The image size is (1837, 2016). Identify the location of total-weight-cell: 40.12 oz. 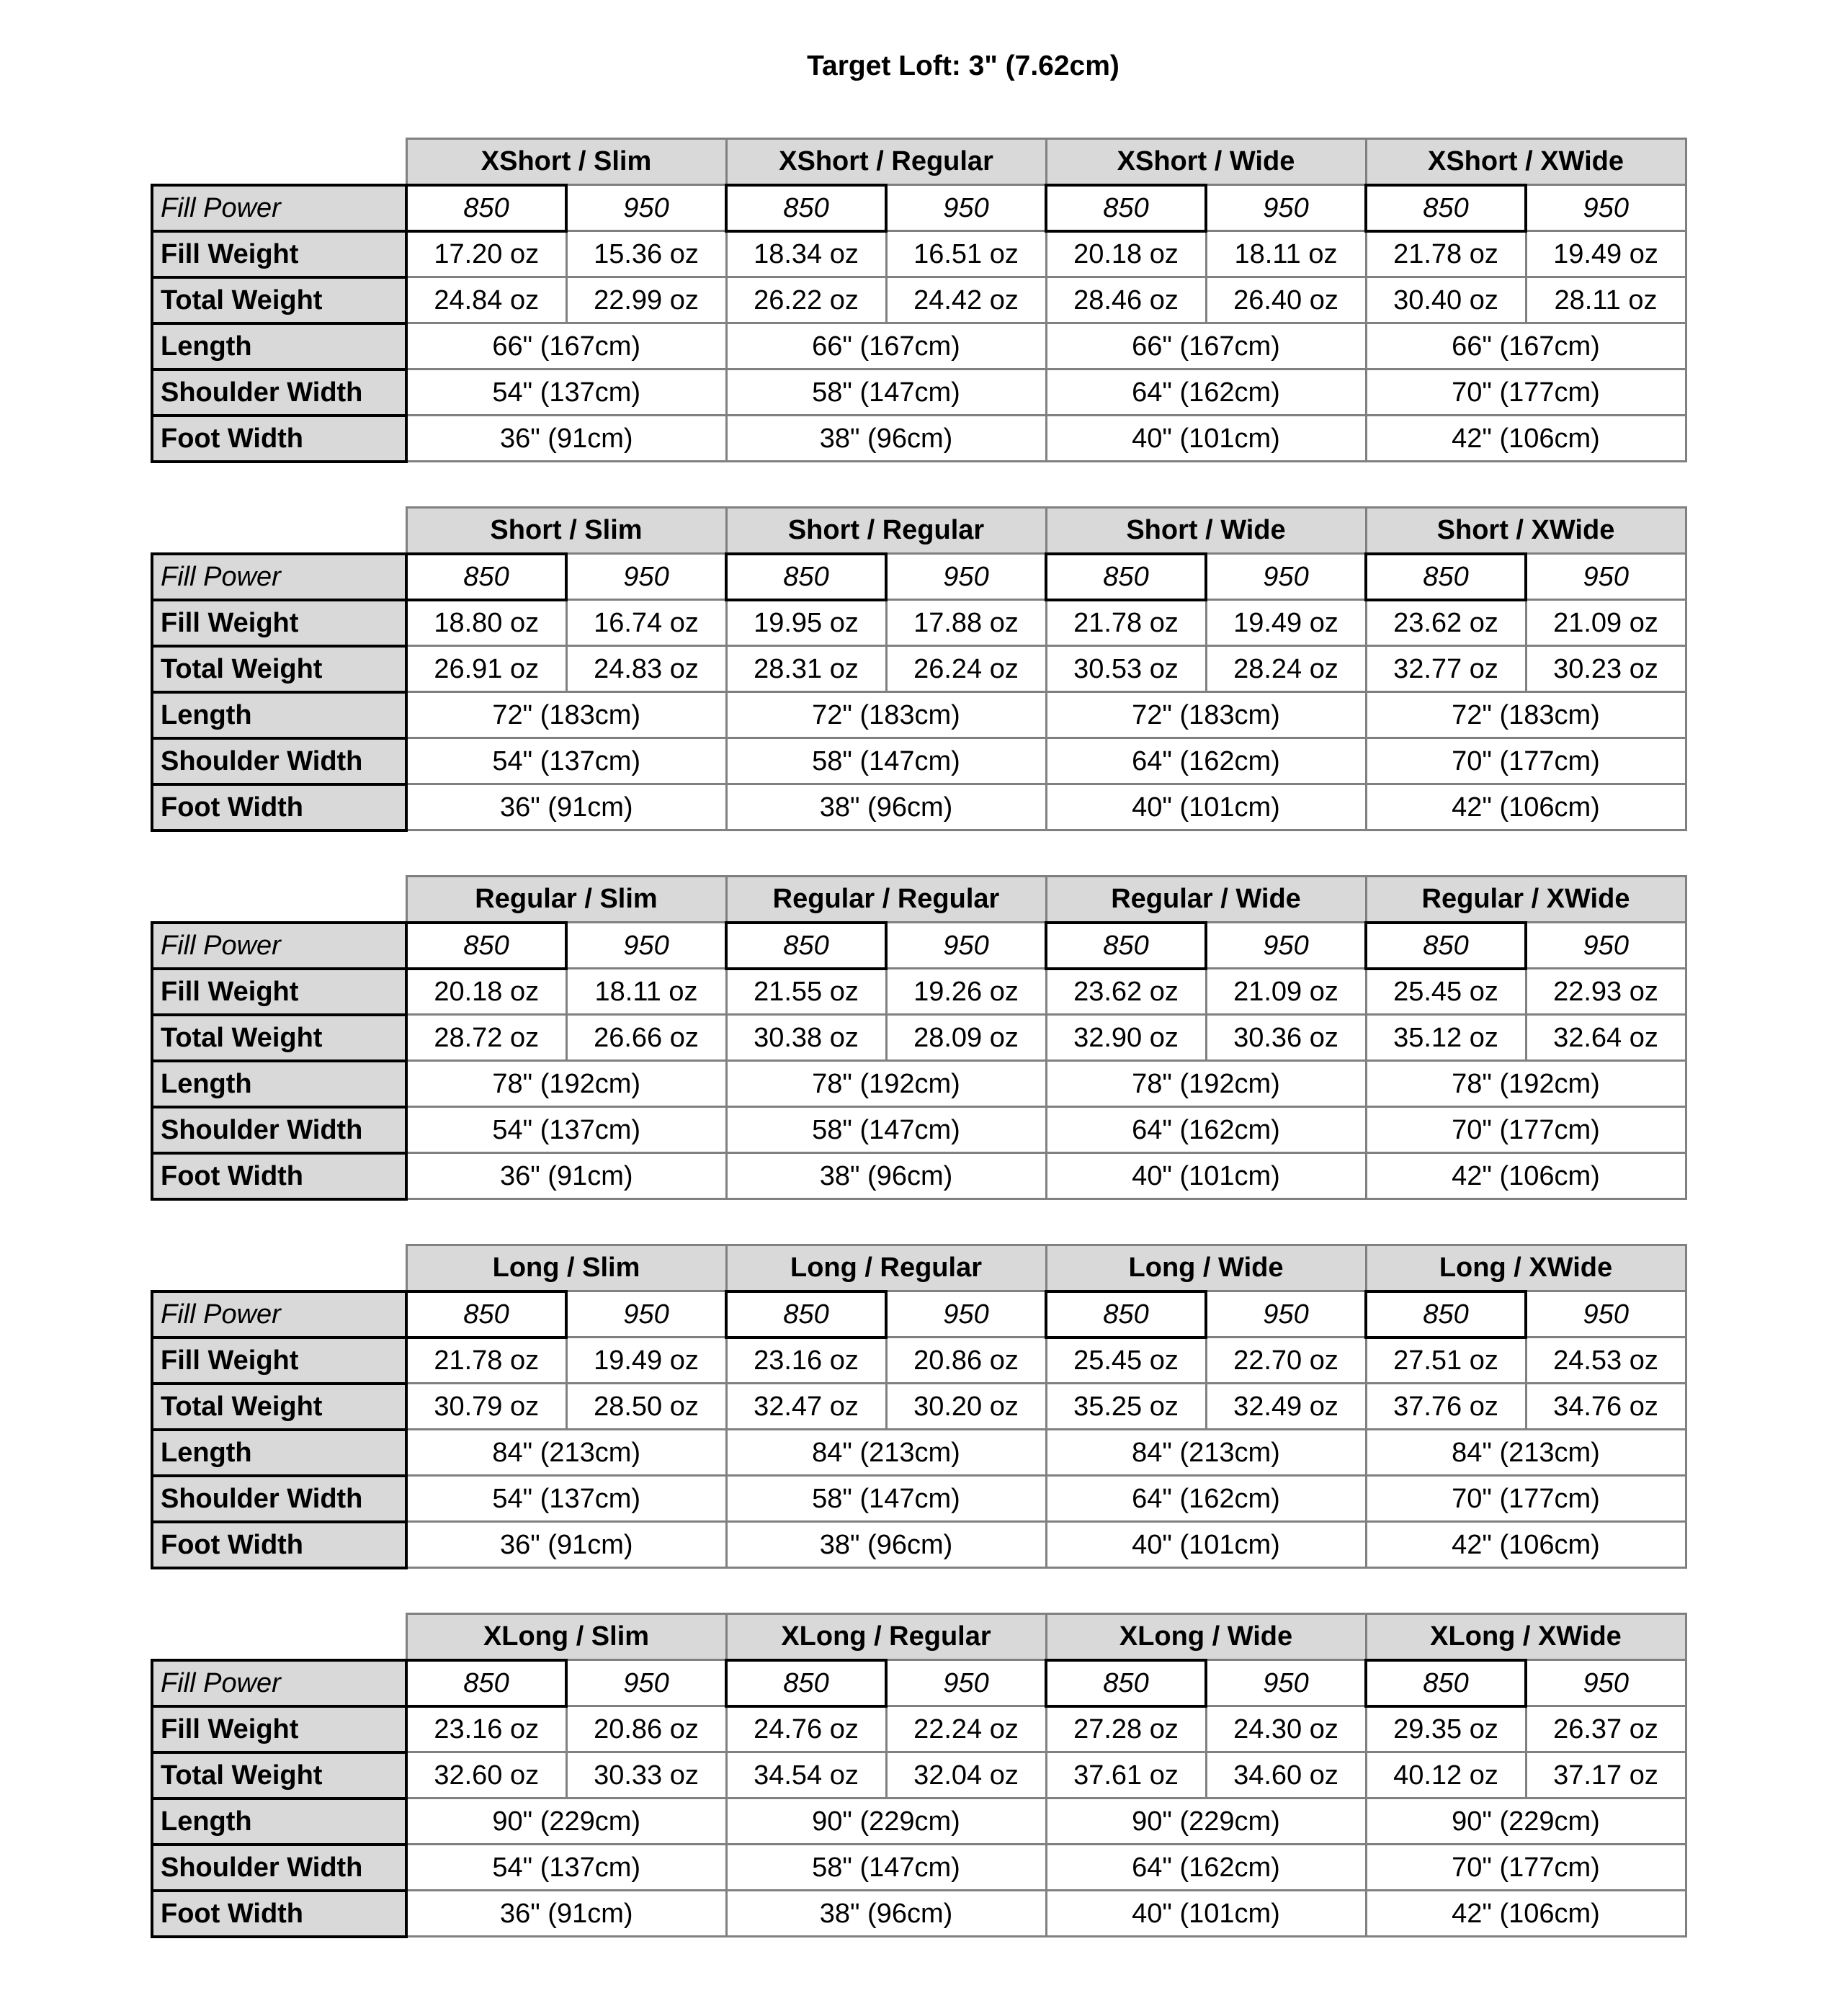
(1445, 1775).